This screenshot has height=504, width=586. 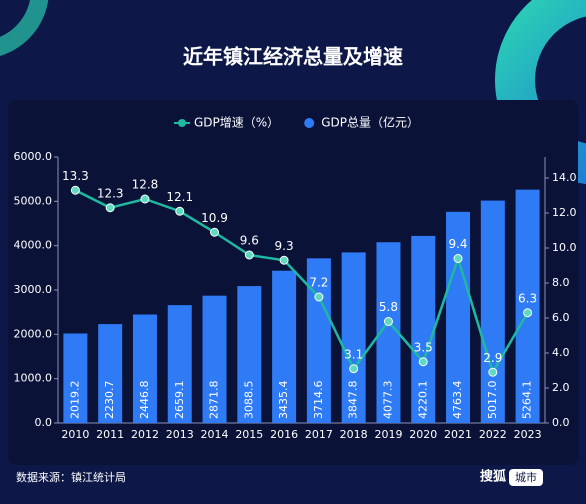 What do you see at coordinates (293, 57) in the screenshot?
I see `chart-title: 近年镇江经济总量及增速` at bounding box center [293, 57].